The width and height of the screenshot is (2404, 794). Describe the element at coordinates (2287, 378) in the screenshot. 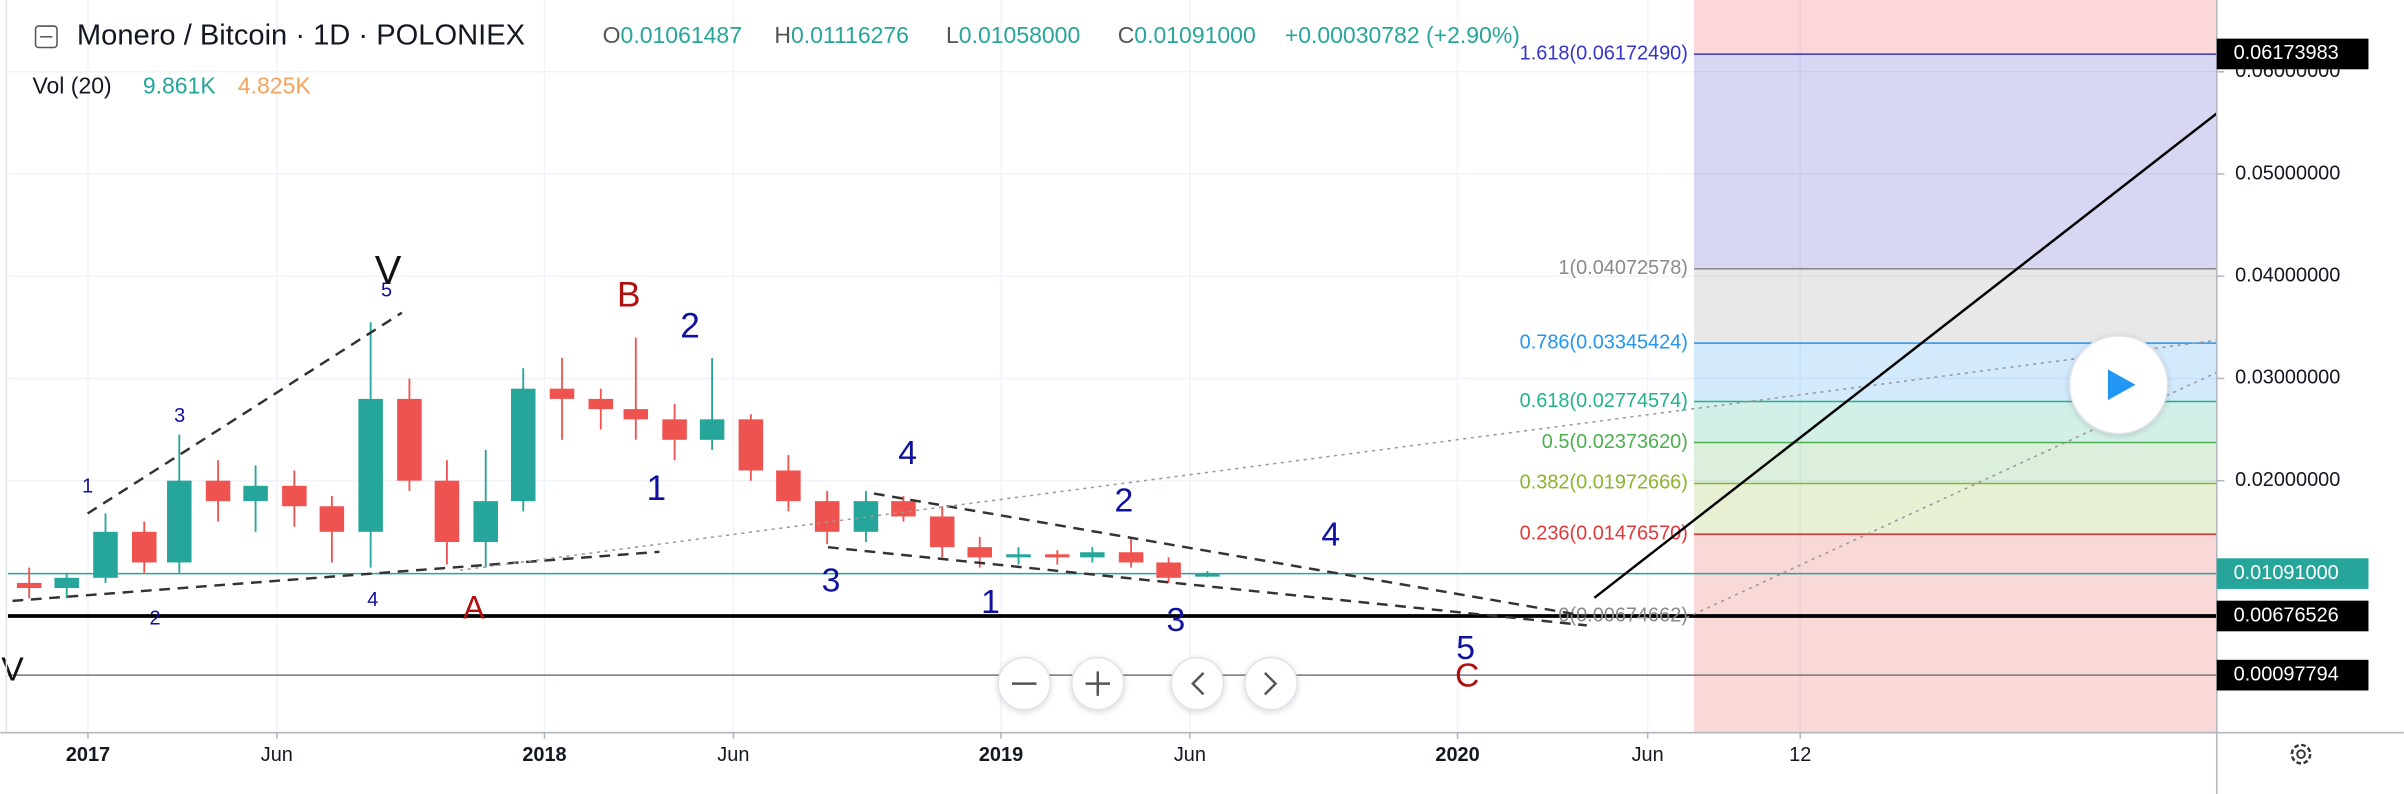

I see `y-tick-label: 0.03000000` at that location.